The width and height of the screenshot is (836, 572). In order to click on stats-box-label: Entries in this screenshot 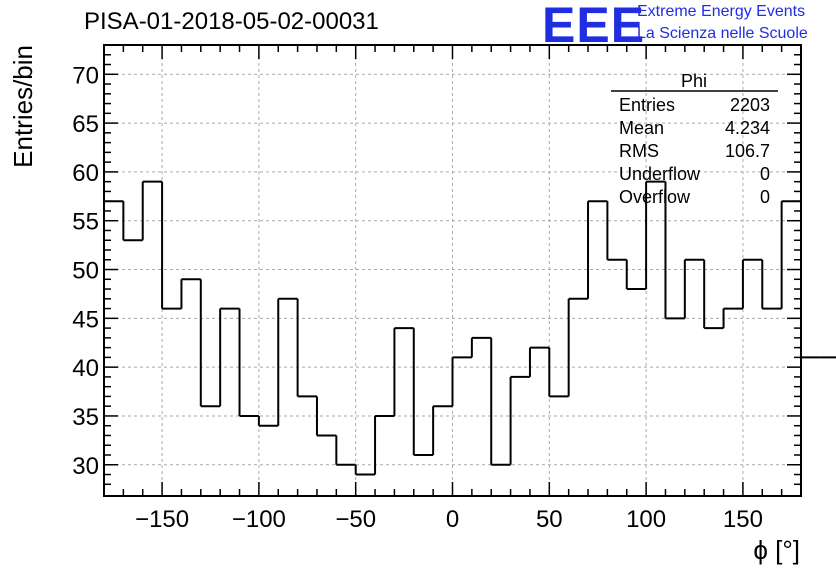, I will do `click(647, 105)`.